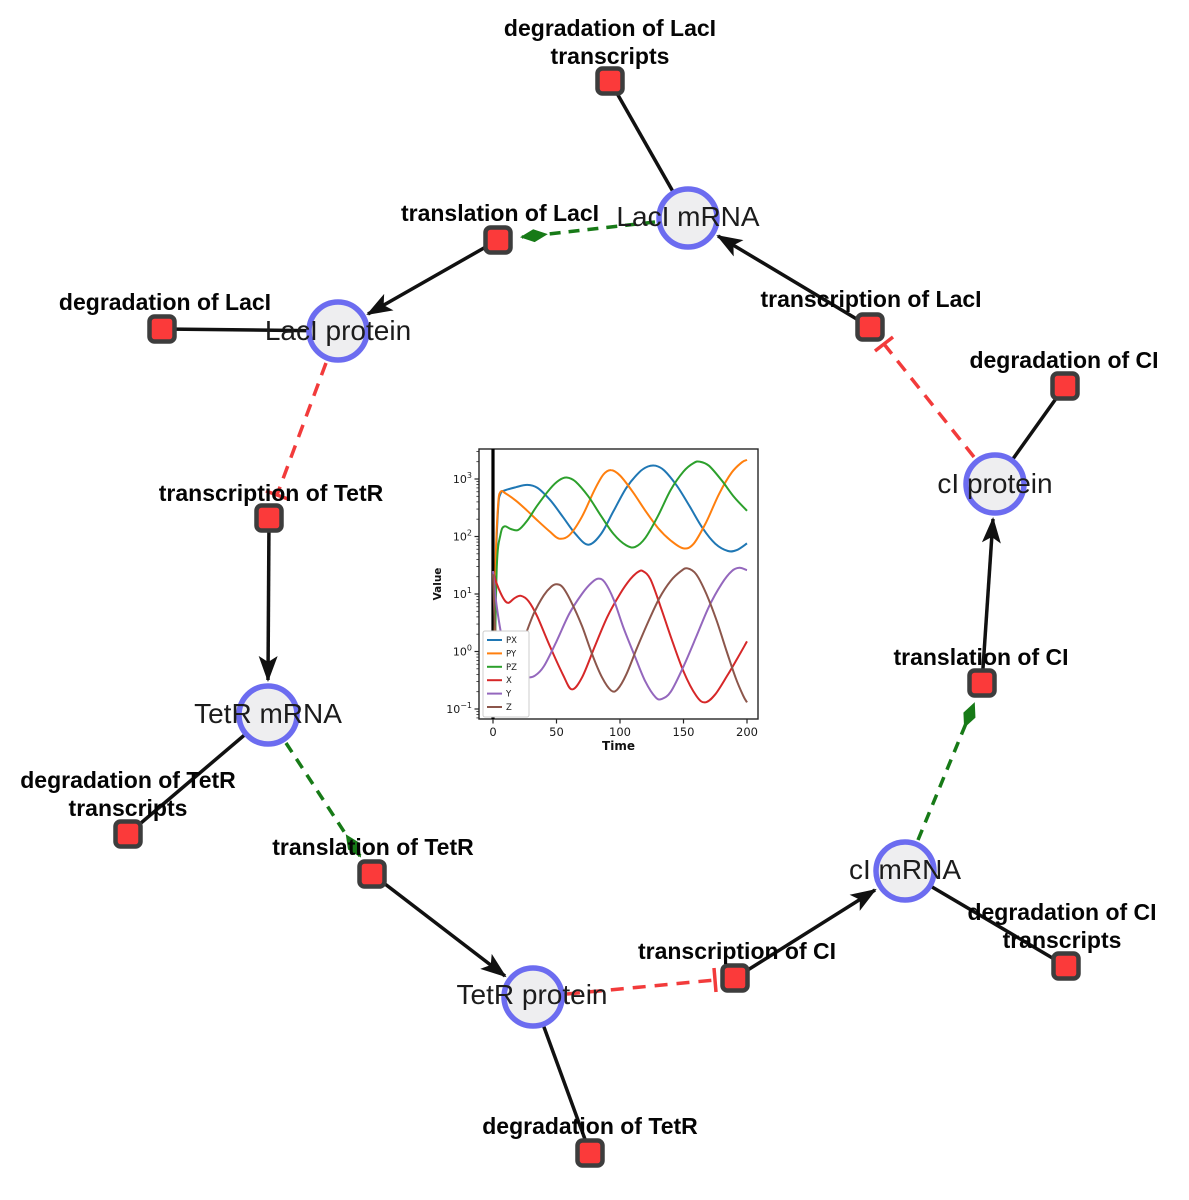 The image size is (1189, 1200). I want to click on svg-text: Y, so click(508, 695).